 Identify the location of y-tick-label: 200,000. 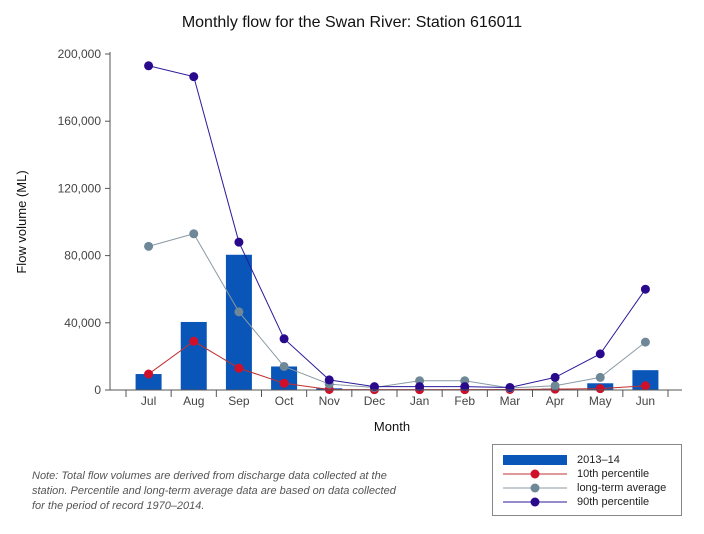
(80, 54).